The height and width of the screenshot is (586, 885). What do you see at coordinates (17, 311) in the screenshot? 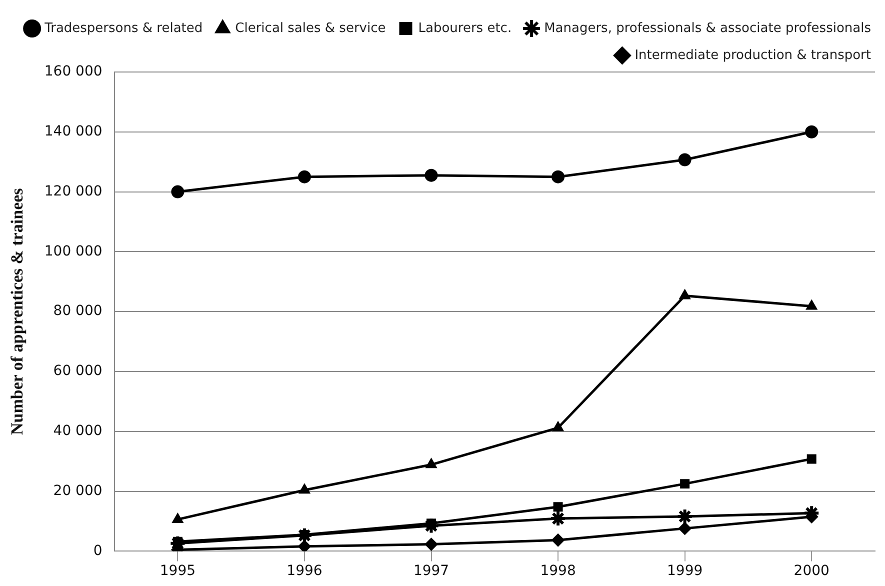
I see `y-axis-title: Number of apprentices & trainees` at bounding box center [17, 311].